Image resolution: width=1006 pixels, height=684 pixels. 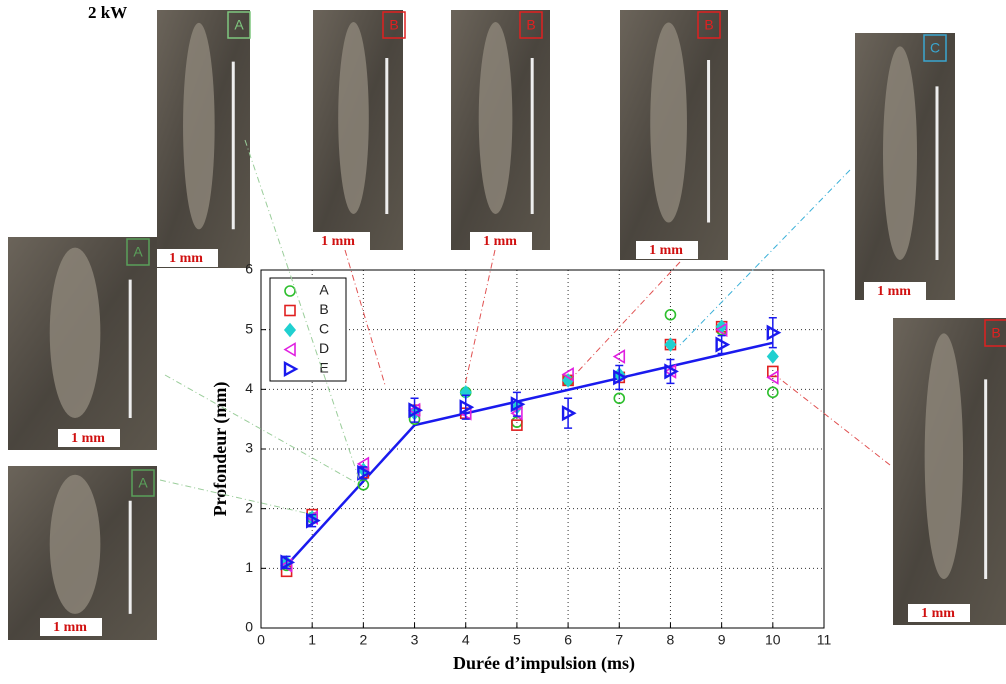 I want to click on inset-letter: C, so click(x=935, y=48).